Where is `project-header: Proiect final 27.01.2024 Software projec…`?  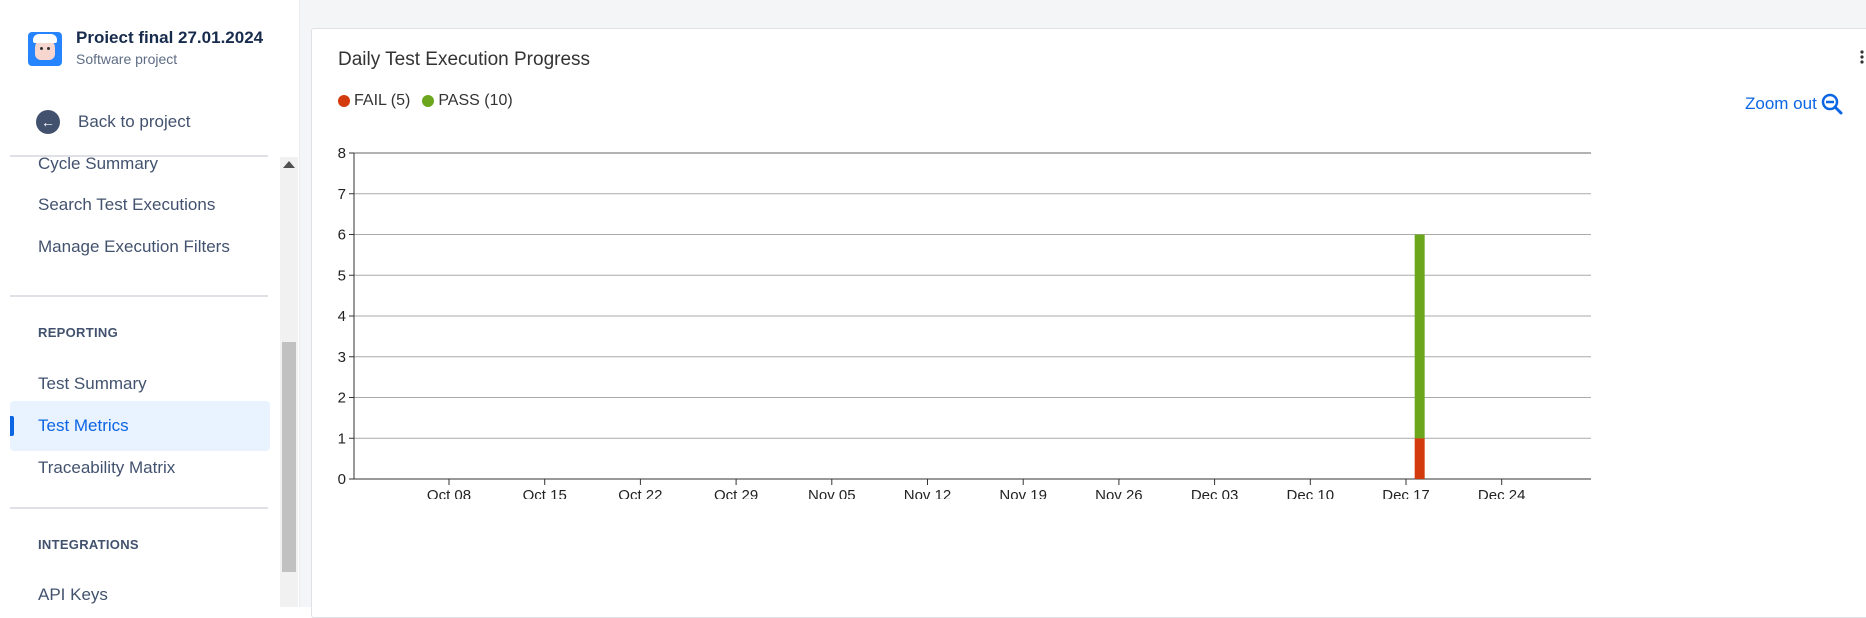 project-header: Proiect final 27.01.2024 Software projec… is located at coordinates (145, 50).